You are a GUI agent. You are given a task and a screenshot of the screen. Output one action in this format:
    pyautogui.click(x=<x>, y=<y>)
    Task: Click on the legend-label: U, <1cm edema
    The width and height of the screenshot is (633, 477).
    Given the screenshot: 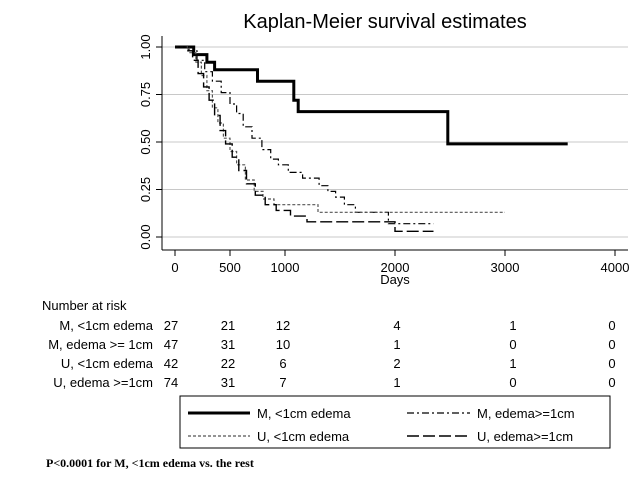 What is the action you would take?
    pyautogui.click(x=303, y=436)
    